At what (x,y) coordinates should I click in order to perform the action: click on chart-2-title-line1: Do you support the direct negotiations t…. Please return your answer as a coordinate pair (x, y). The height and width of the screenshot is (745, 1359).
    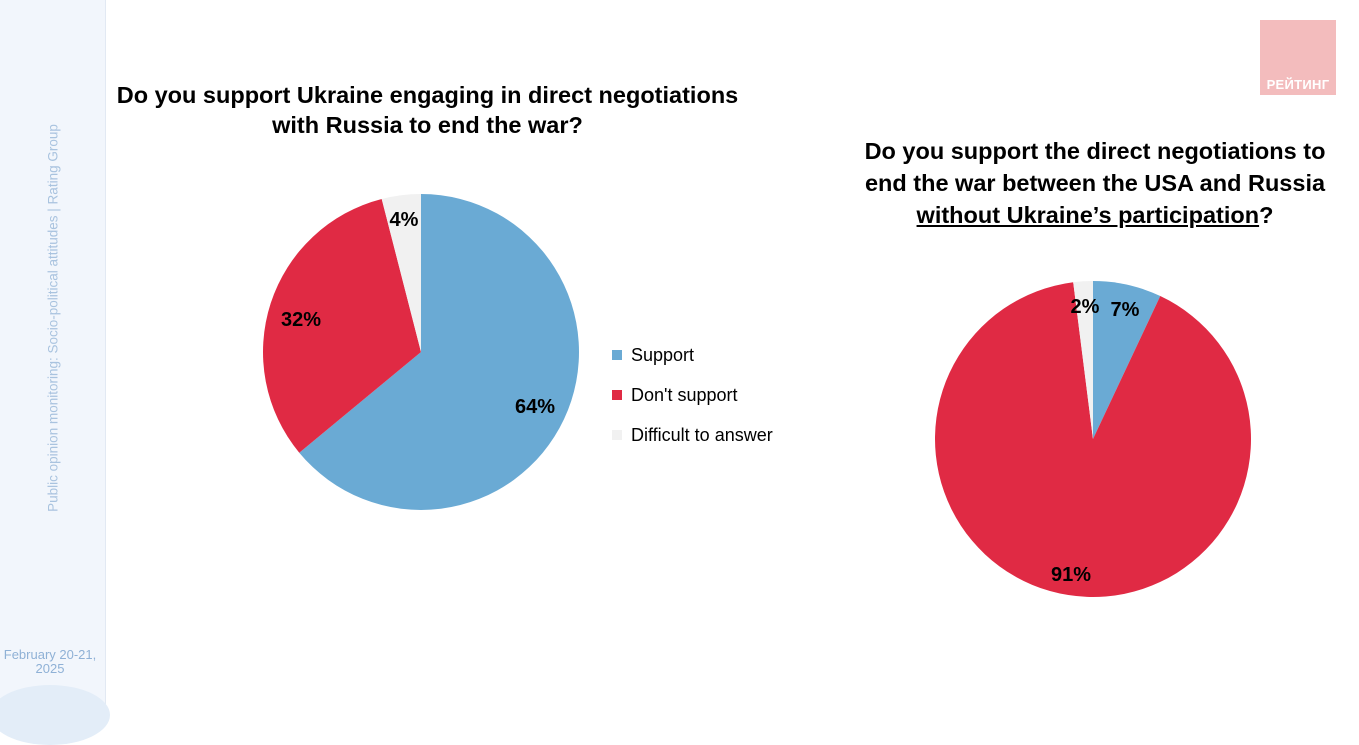
    Looking at the image, I should click on (1095, 151).